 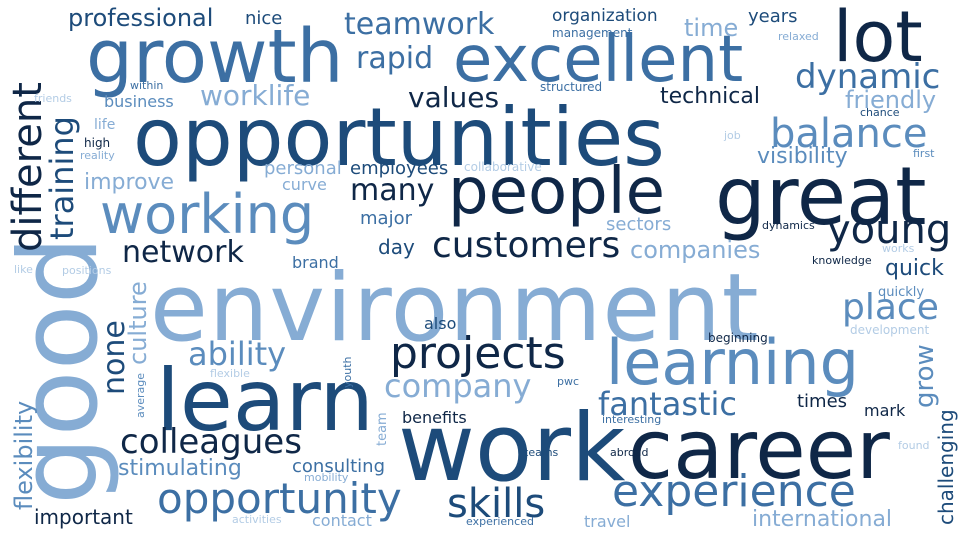 I want to click on word-abroad: abroad, so click(x=629, y=452).